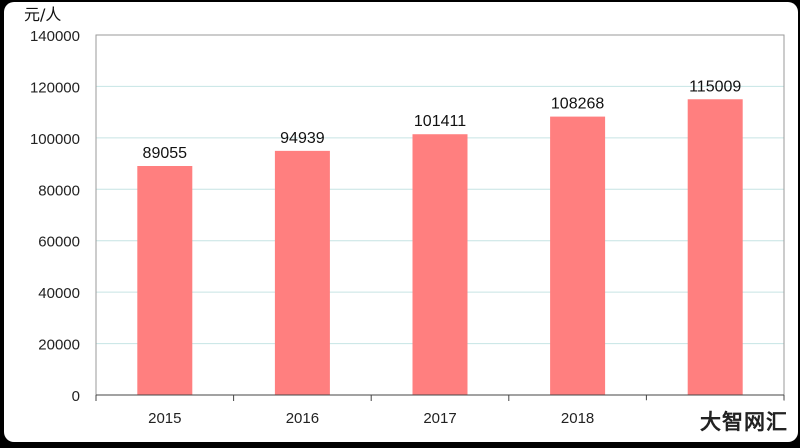  What do you see at coordinates (55, 87) in the screenshot?
I see `y-tick-label: 120000` at bounding box center [55, 87].